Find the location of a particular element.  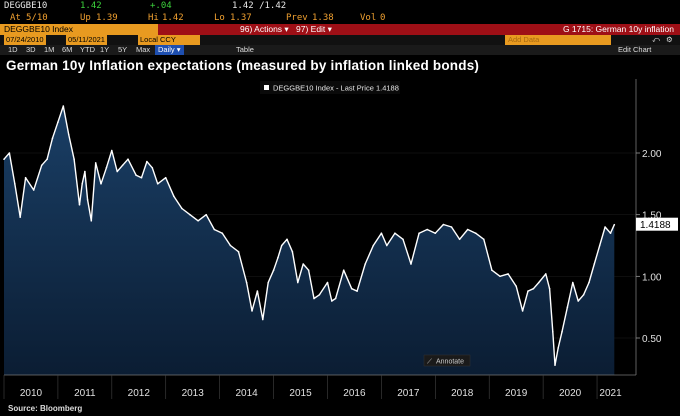

annotate-button: ⟋ Annotate is located at coordinates (447, 360).